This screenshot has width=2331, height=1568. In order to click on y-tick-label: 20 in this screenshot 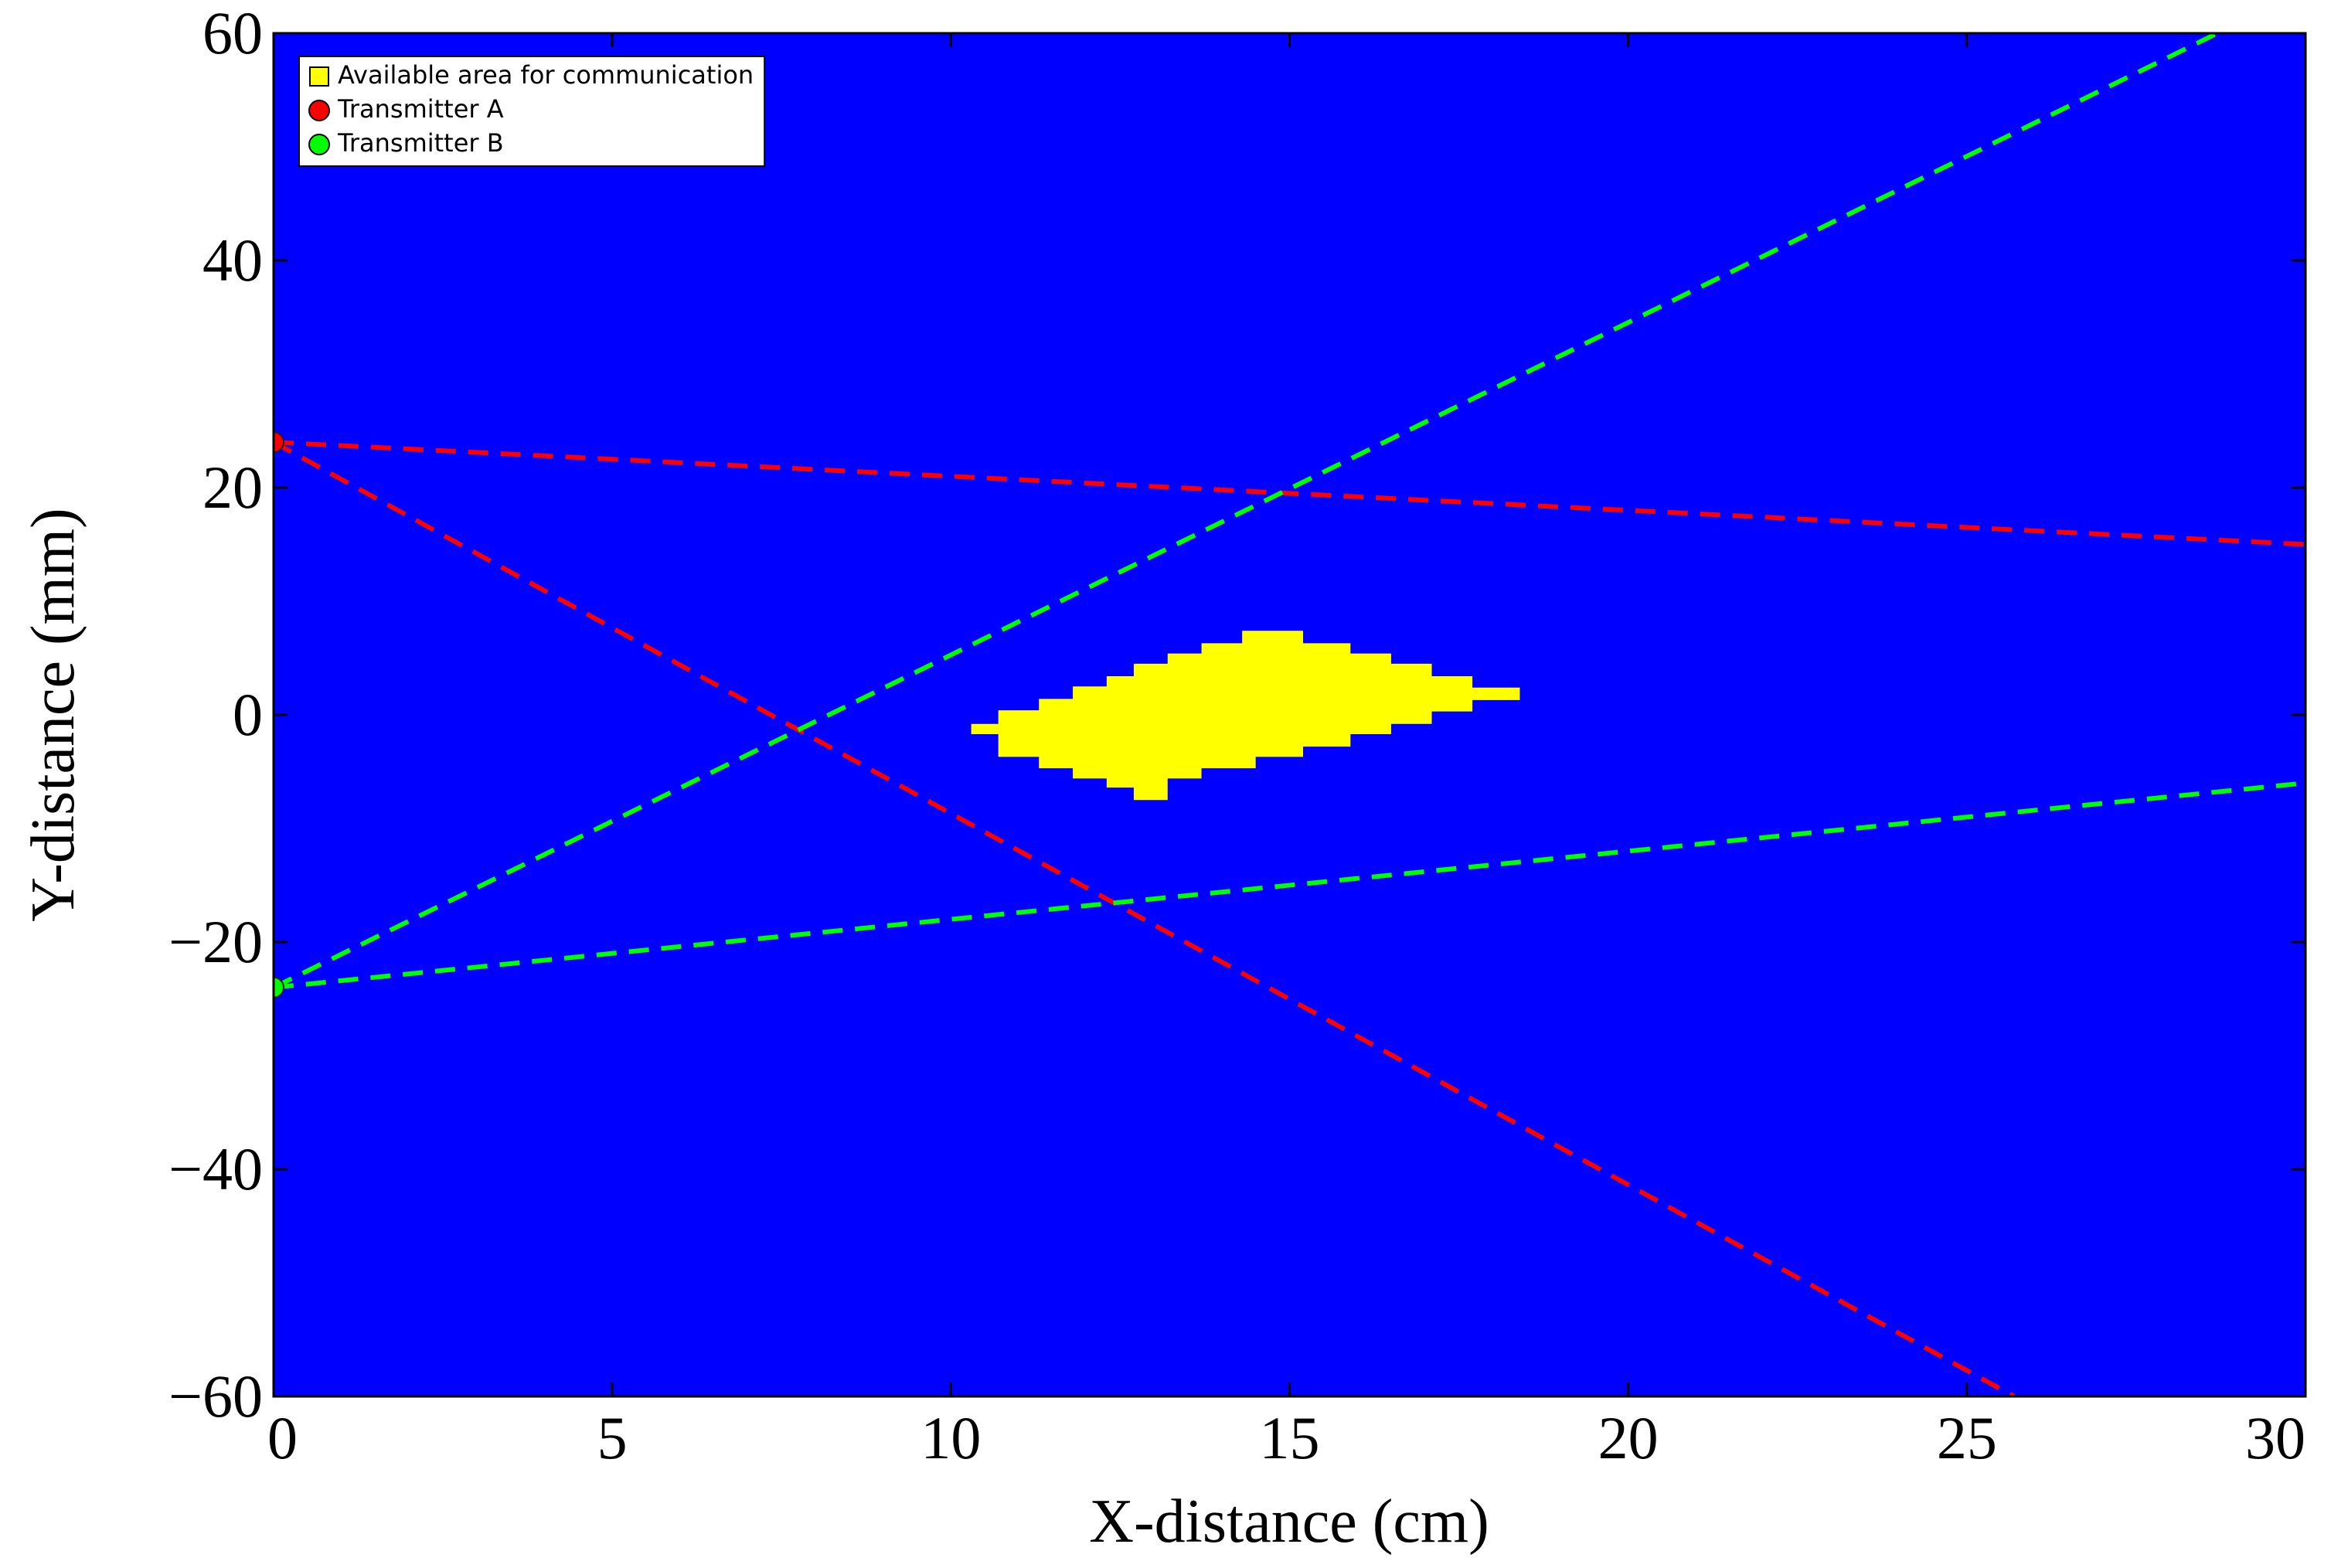, I will do `click(232, 487)`.